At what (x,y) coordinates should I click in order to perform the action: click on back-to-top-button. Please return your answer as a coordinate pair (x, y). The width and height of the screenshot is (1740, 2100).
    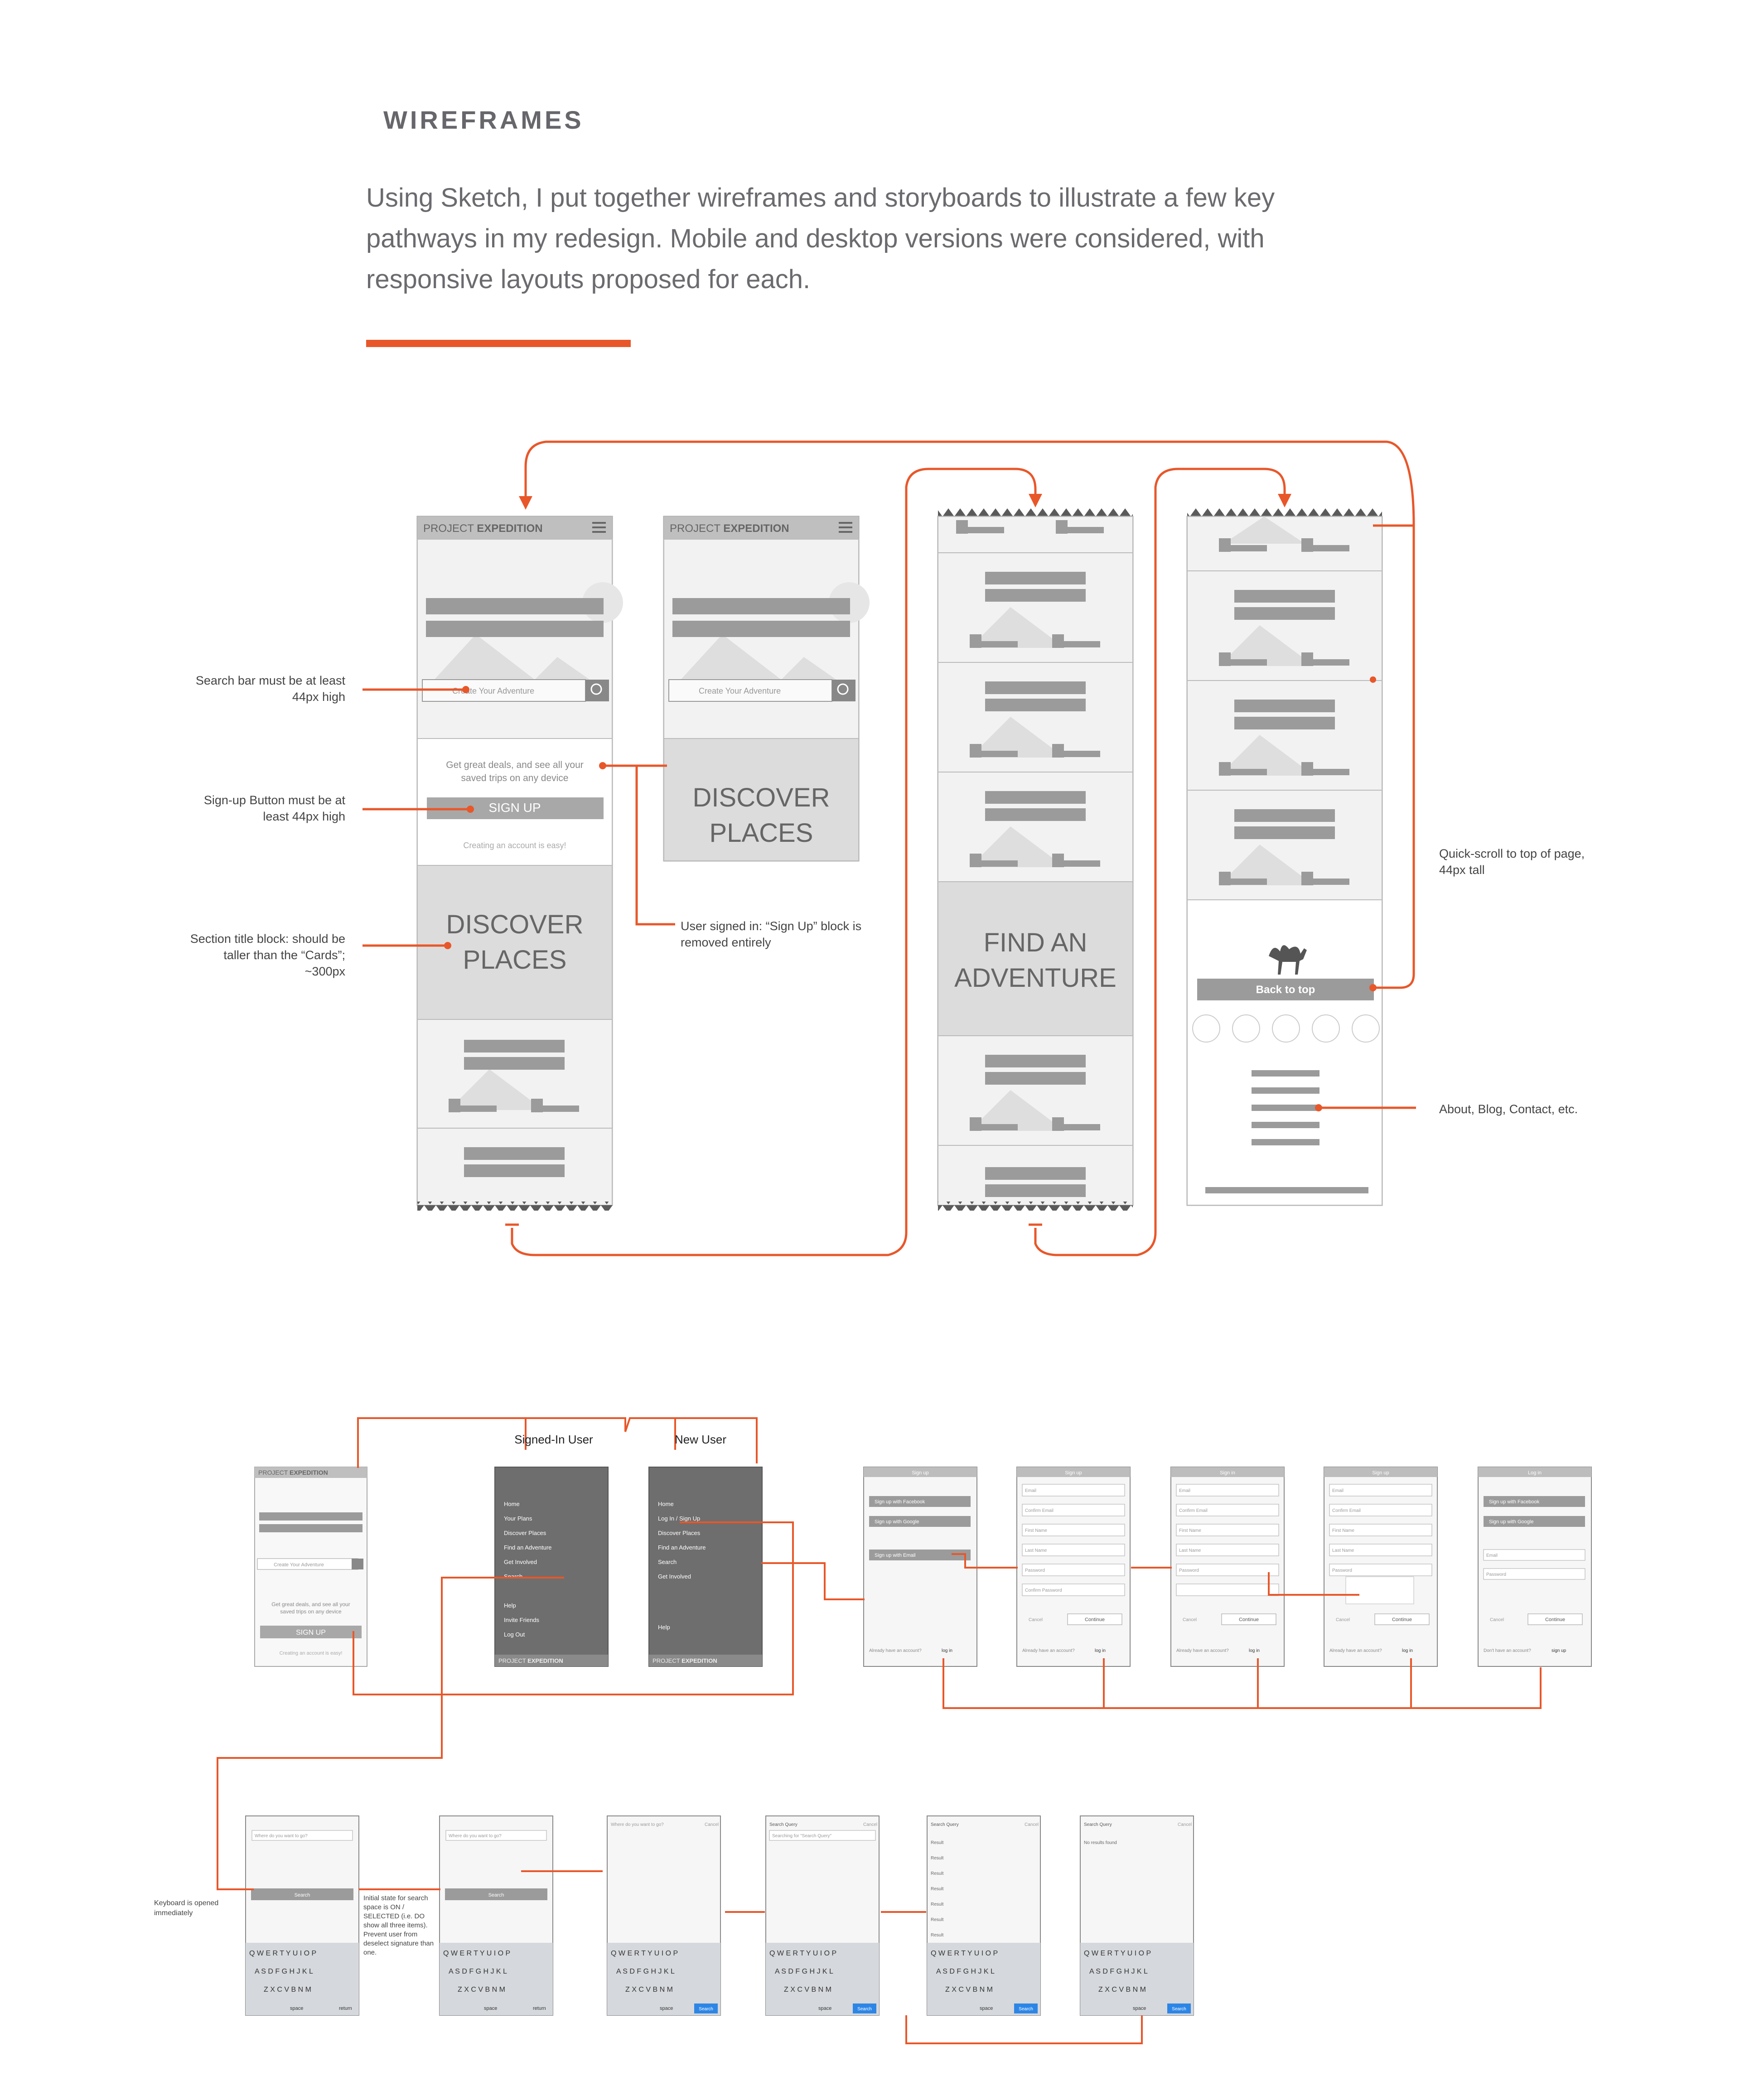
    Looking at the image, I should click on (1285, 989).